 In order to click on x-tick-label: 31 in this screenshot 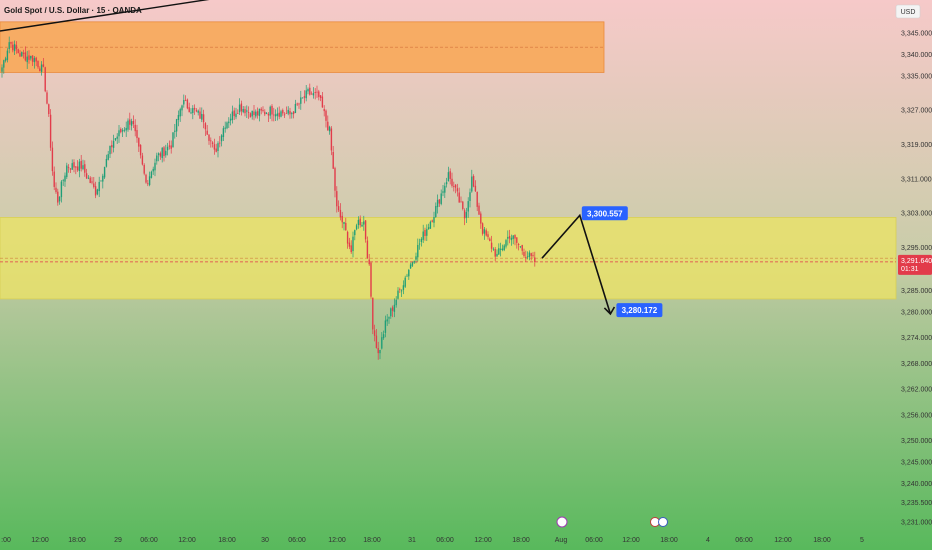, I will do `click(412, 540)`.